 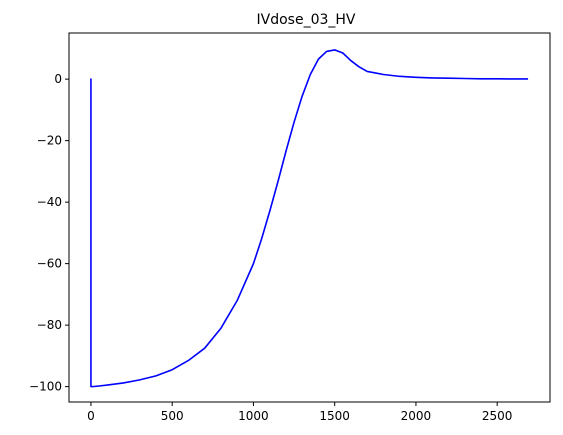 I want to click on x-tick-label: 500, so click(x=172, y=416).